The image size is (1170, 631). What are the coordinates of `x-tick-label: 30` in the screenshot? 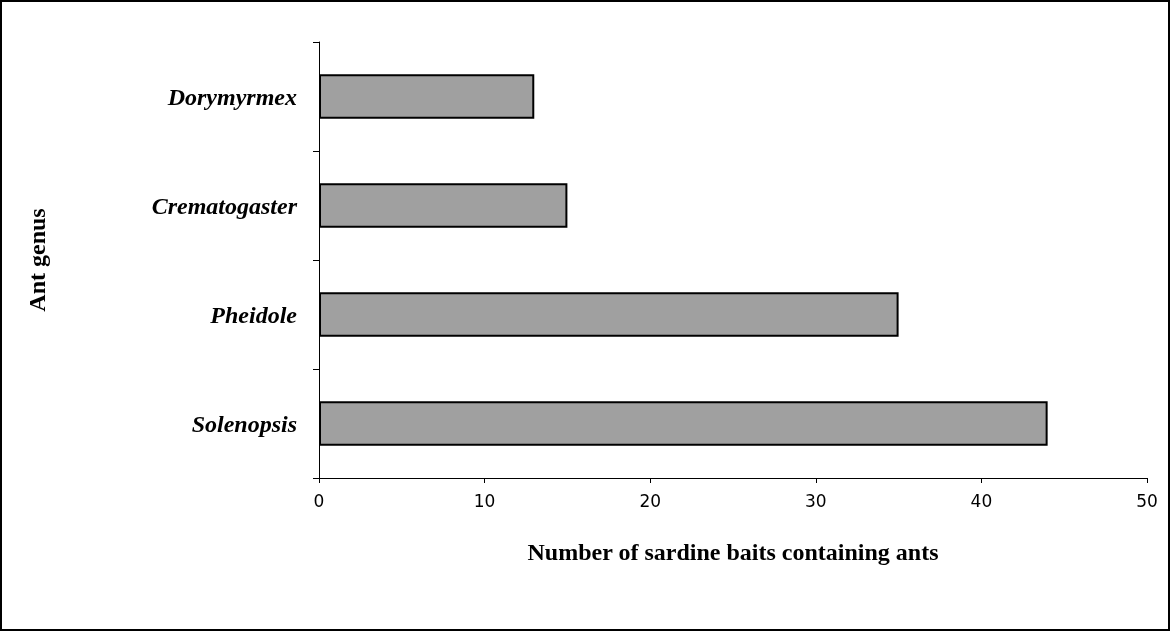 It's located at (815, 500).